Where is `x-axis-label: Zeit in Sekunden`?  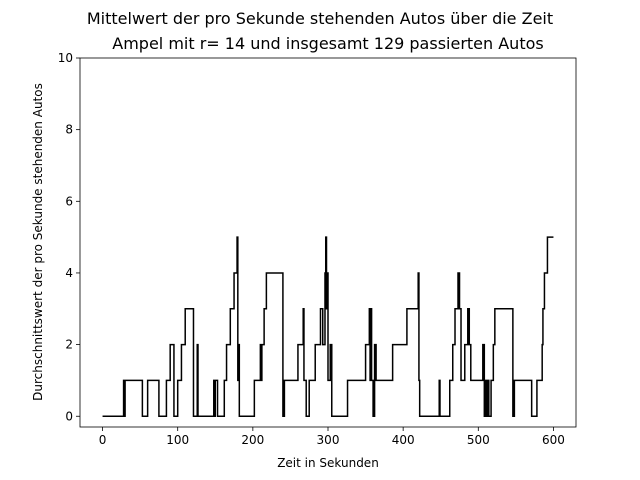 x-axis-label: Zeit in Sekunden is located at coordinates (328, 463).